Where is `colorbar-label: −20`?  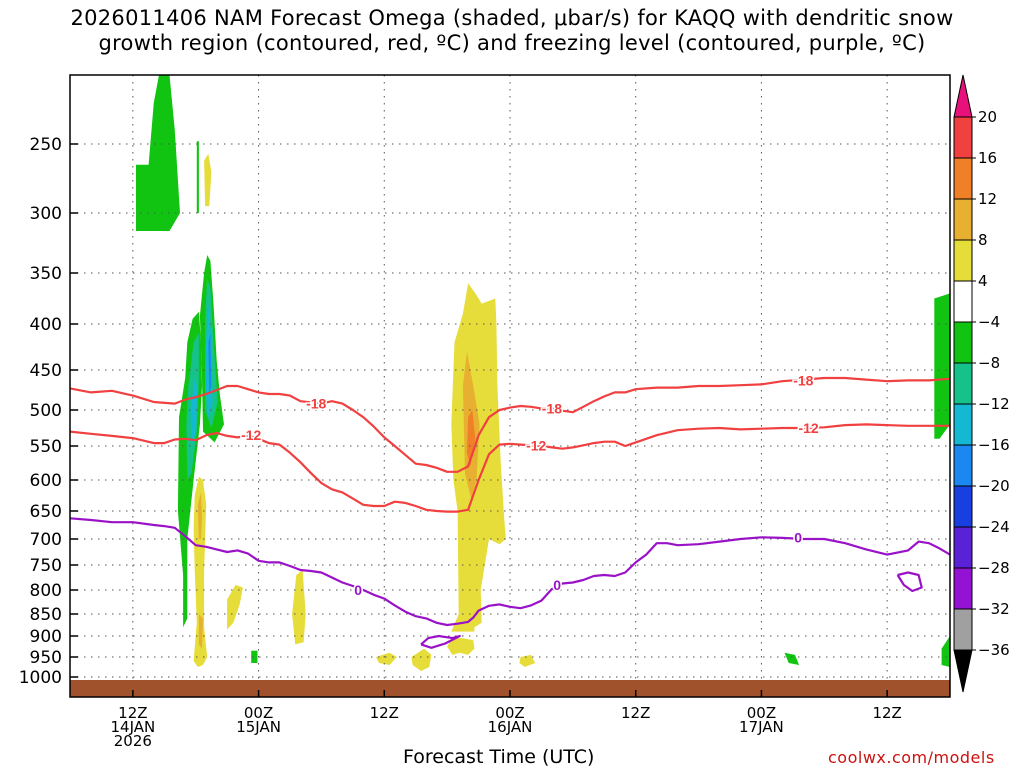
colorbar-label: −20 is located at coordinates (994, 486).